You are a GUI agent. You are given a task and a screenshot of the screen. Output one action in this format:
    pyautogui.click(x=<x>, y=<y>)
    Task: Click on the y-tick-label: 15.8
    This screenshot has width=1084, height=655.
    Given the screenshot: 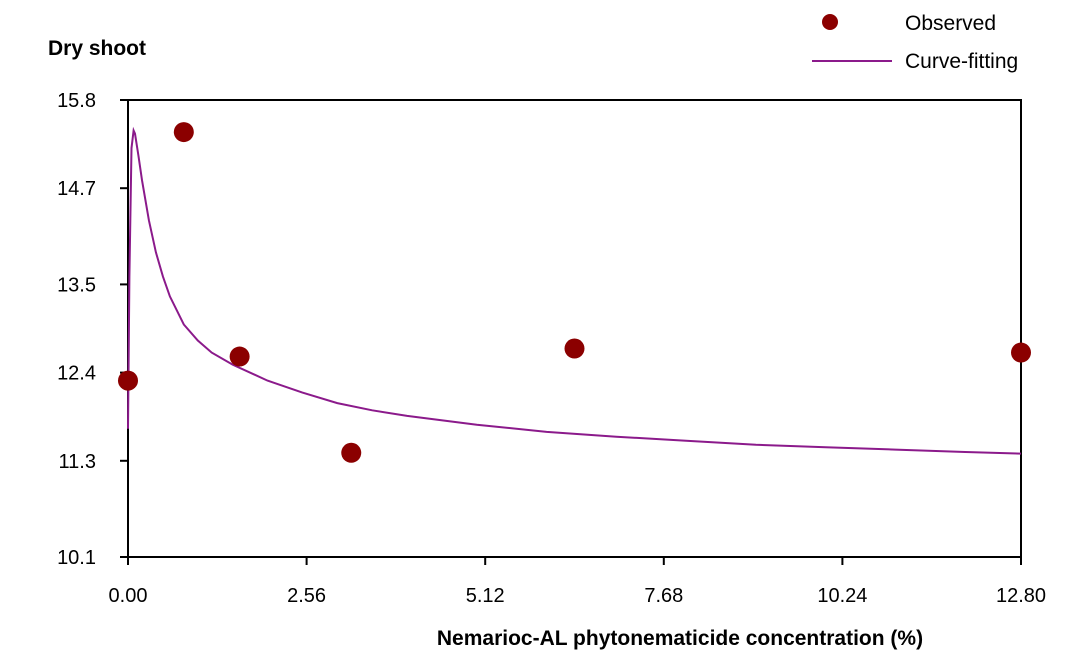 What is the action you would take?
    pyautogui.click(x=76, y=101)
    